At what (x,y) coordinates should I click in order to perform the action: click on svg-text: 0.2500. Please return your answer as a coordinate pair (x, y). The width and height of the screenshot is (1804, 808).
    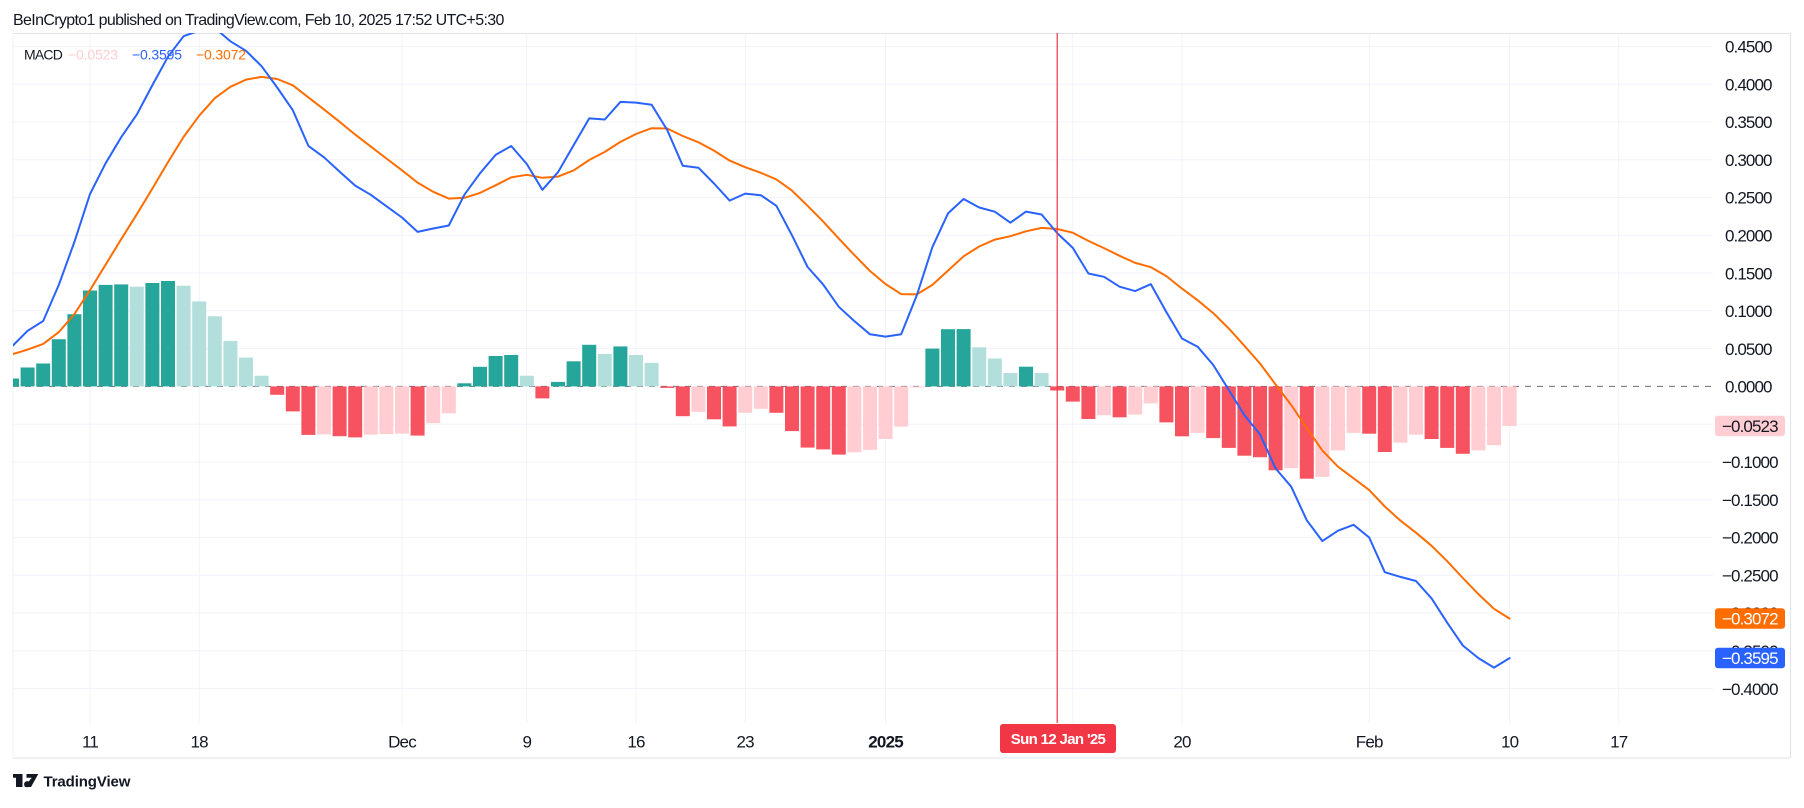
    Looking at the image, I should click on (1748, 198).